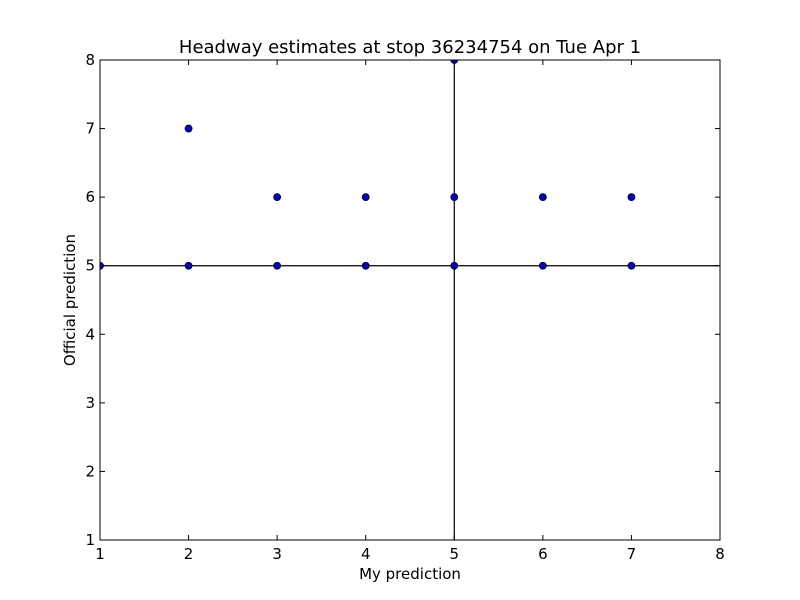 This screenshot has width=800, height=600. What do you see at coordinates (90, 197) in the screenshot?
I see `y-tick-label: 6` at bounding box center [90, 197].